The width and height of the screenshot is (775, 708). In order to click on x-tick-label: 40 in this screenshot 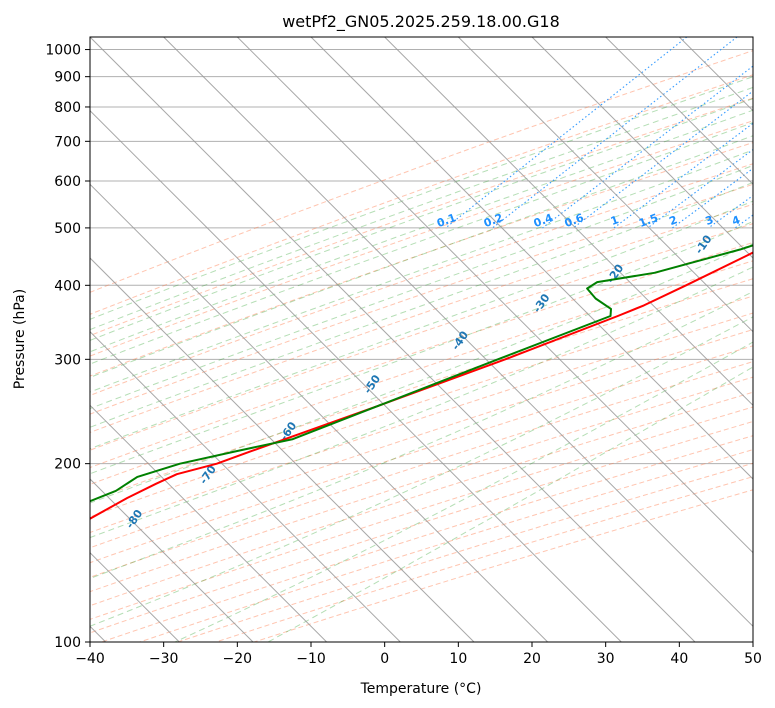, I will do `click(679, 659)`.